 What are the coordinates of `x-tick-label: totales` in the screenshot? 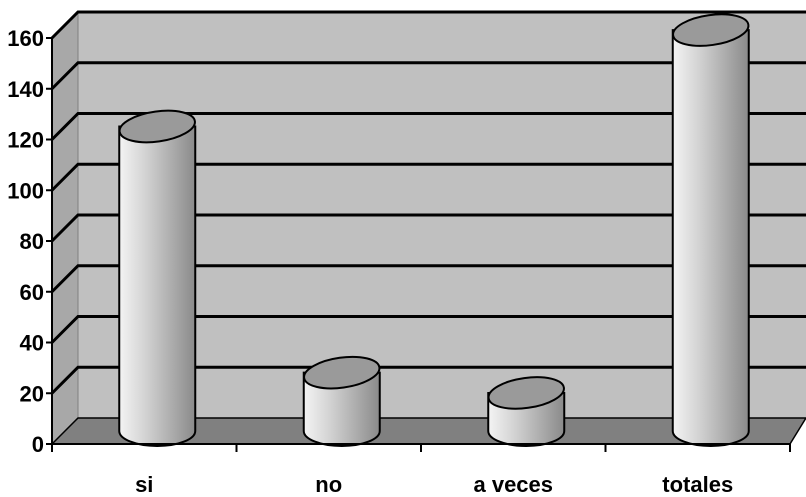 It's located at (697, 484).